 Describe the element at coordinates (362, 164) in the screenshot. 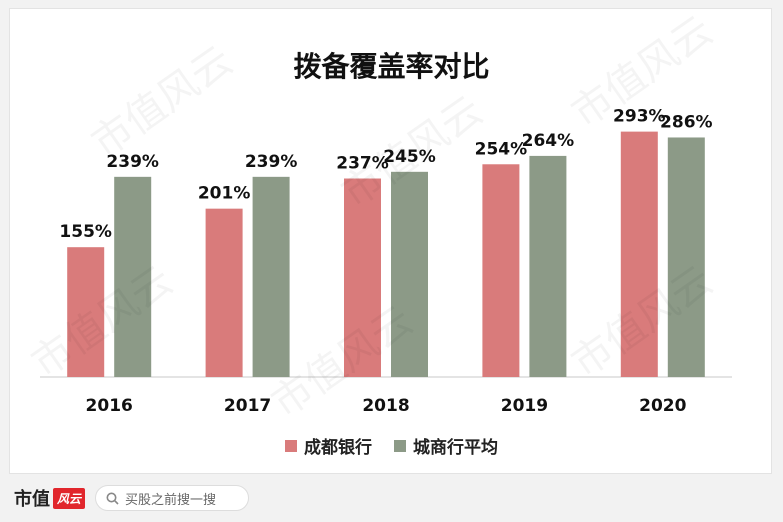

I see `data-label-series-1-2018: 237%` at that location.